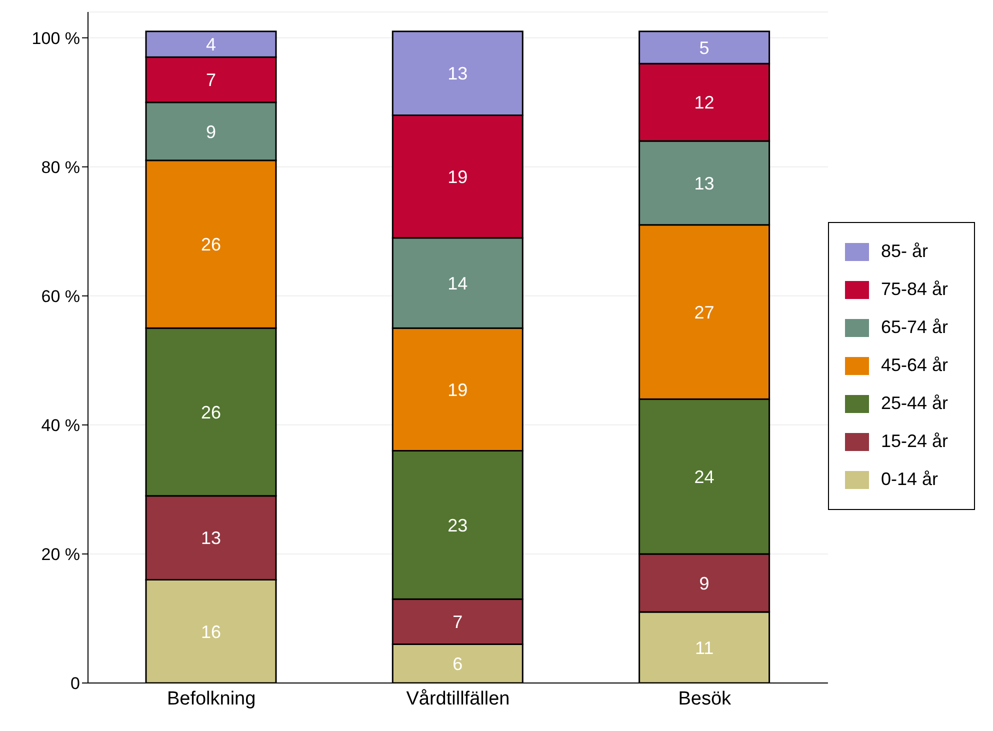 This screenshot has height=731, width=993. What do you see at coordinates (458, 283) in the screenshot?
I see `data-label: 14` at bounding box center [458, 283].